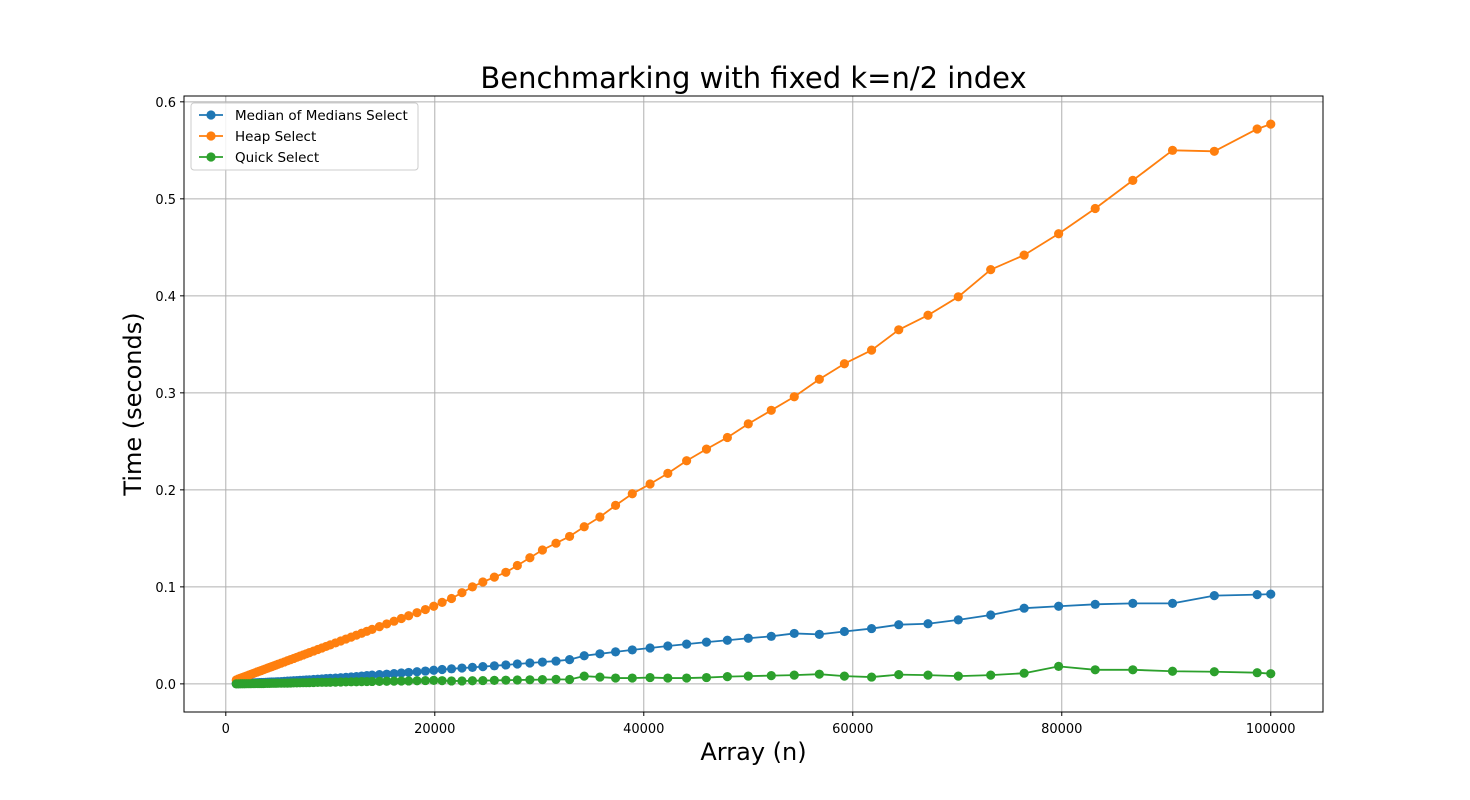  What do you see at coordinates (1271, 729) in the screenshot?
I see `x-tick-label: 100000` at bounding box center [1271, 729].